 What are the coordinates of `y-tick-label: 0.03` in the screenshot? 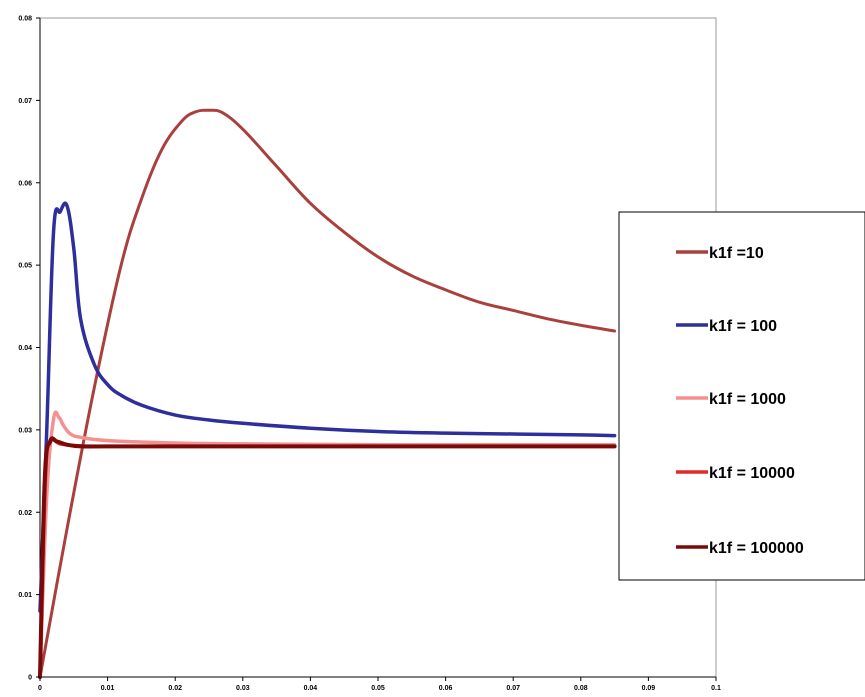 It's located at (25, 430).